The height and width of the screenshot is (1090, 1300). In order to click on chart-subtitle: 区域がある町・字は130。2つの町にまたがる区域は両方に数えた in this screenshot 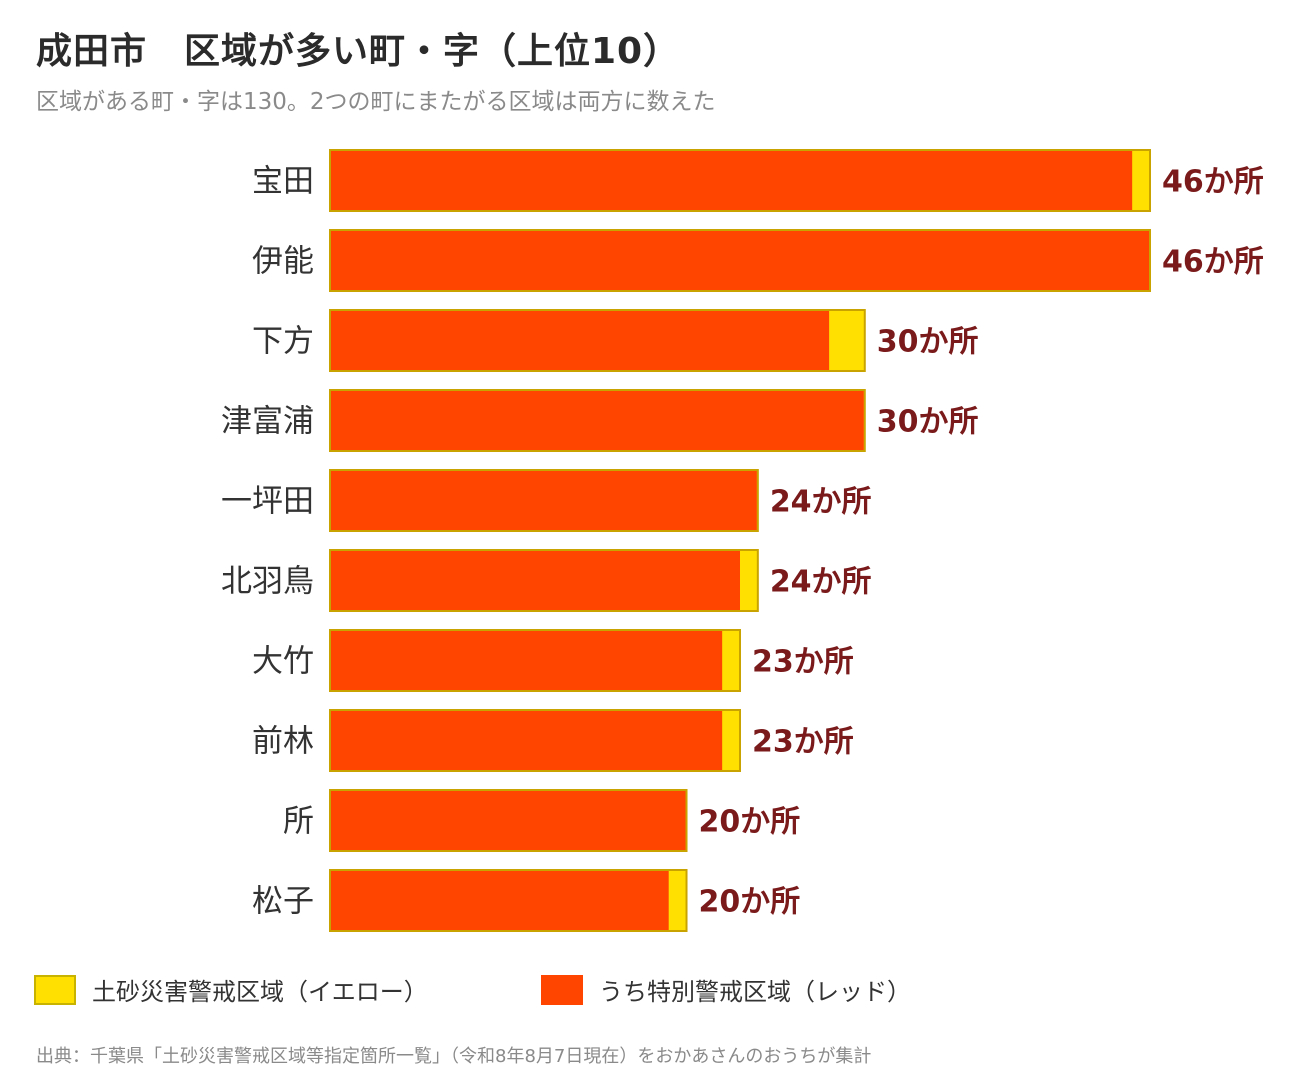, I will do `click(376, 102)`.